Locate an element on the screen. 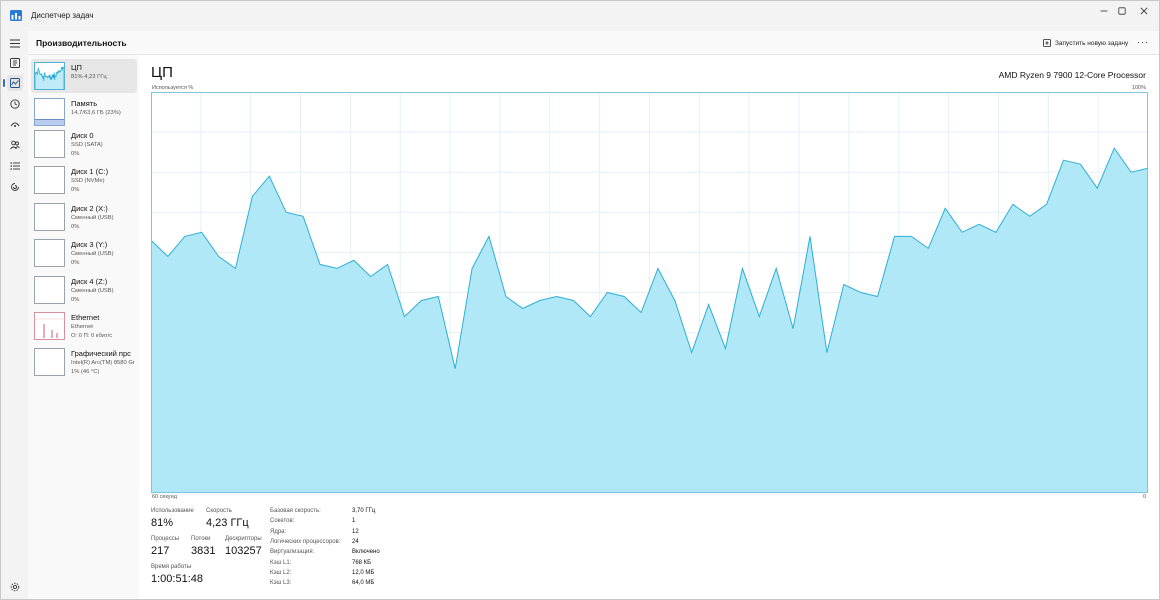 Image resolution: width=1160 pixels, height=600 pixels. device-item-disk-4: Диск 4 (Z:) Сменный (USB) 0% is located at coordinates (84, 290).